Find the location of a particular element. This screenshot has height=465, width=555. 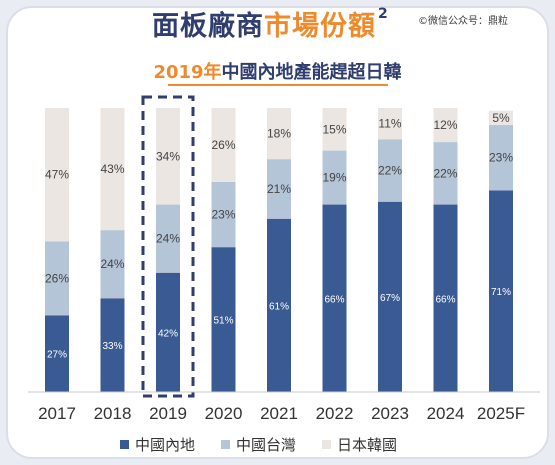

legend-swatch-mainland is located at coordinates (124, 444).